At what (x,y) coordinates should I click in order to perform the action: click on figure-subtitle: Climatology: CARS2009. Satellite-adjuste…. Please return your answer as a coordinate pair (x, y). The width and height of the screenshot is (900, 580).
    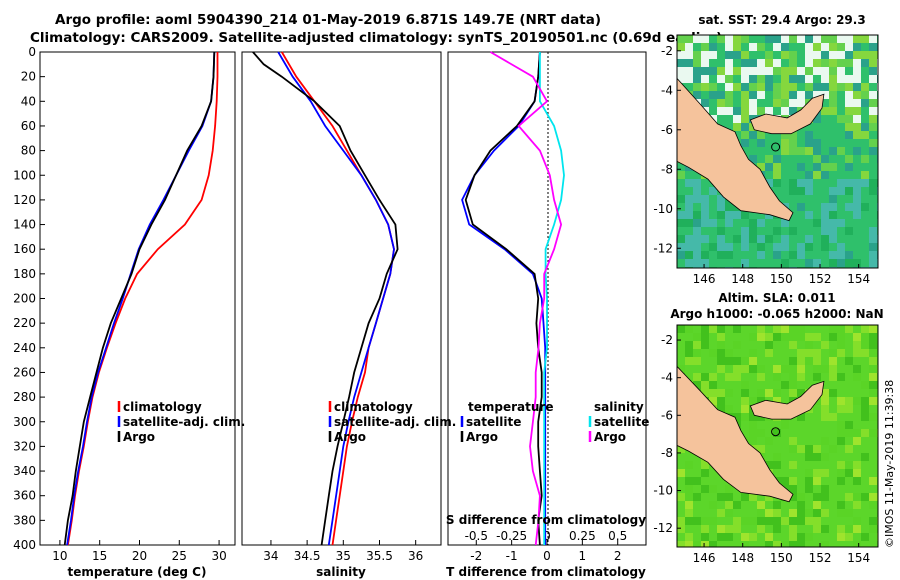
    Looking at the image, I should click on (376, 38).